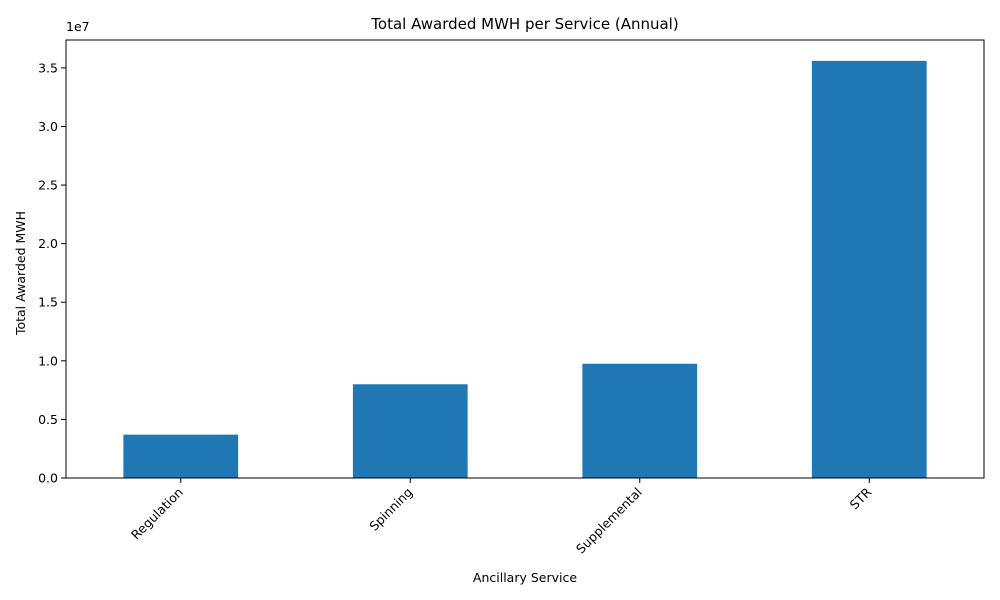 The width and height of the screenshot is (1000, 600). I want to click on bar-regulation, so click(181, 456).